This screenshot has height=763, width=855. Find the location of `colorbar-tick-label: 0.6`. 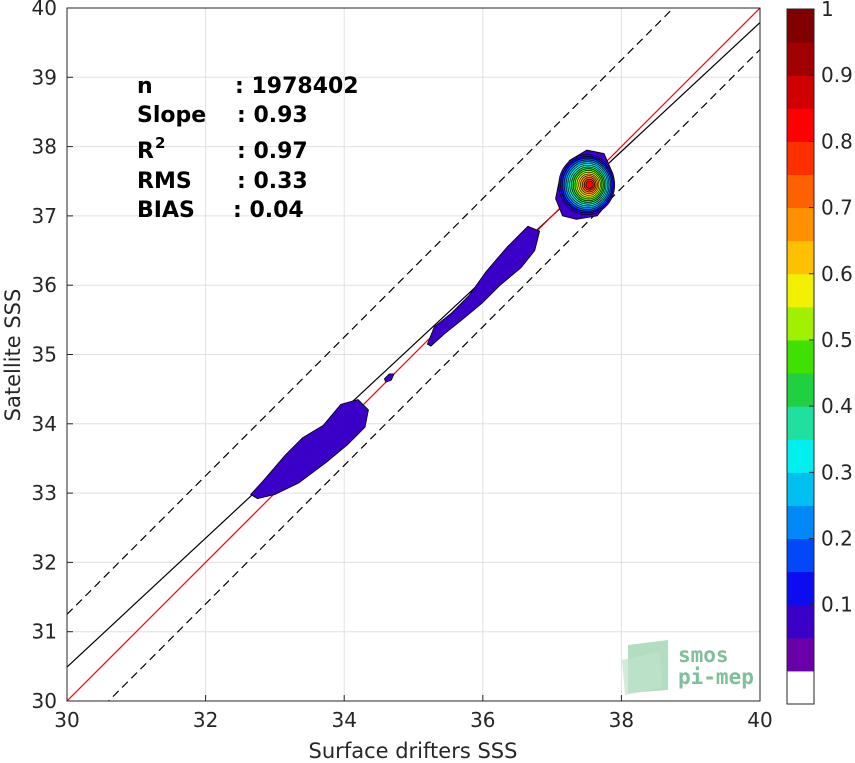

colorbar-tick-label: 0.6 is located at coordinates (837, 274).